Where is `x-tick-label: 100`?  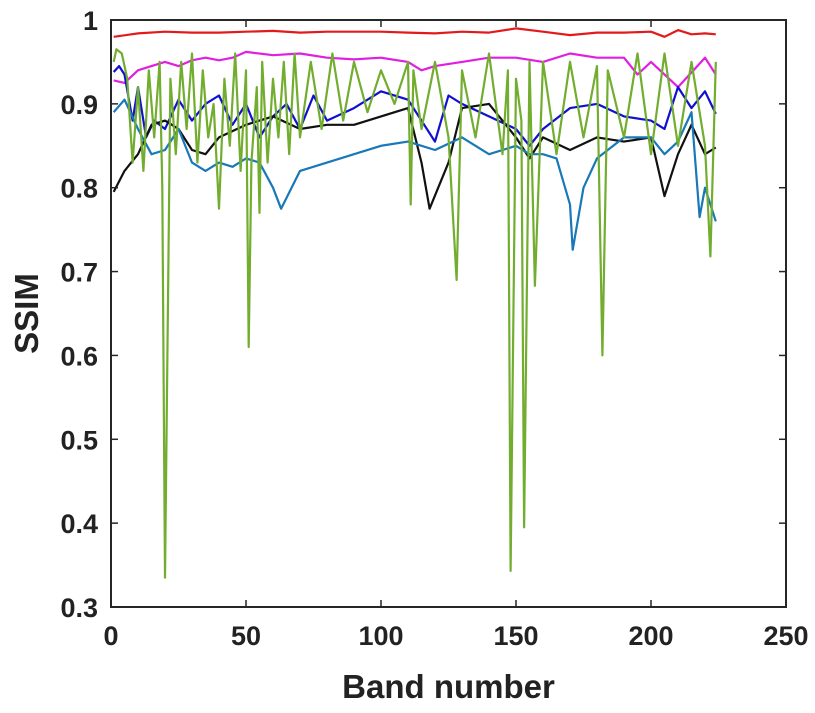 x-tick-label: 100 is located at coordinates (380, 636).